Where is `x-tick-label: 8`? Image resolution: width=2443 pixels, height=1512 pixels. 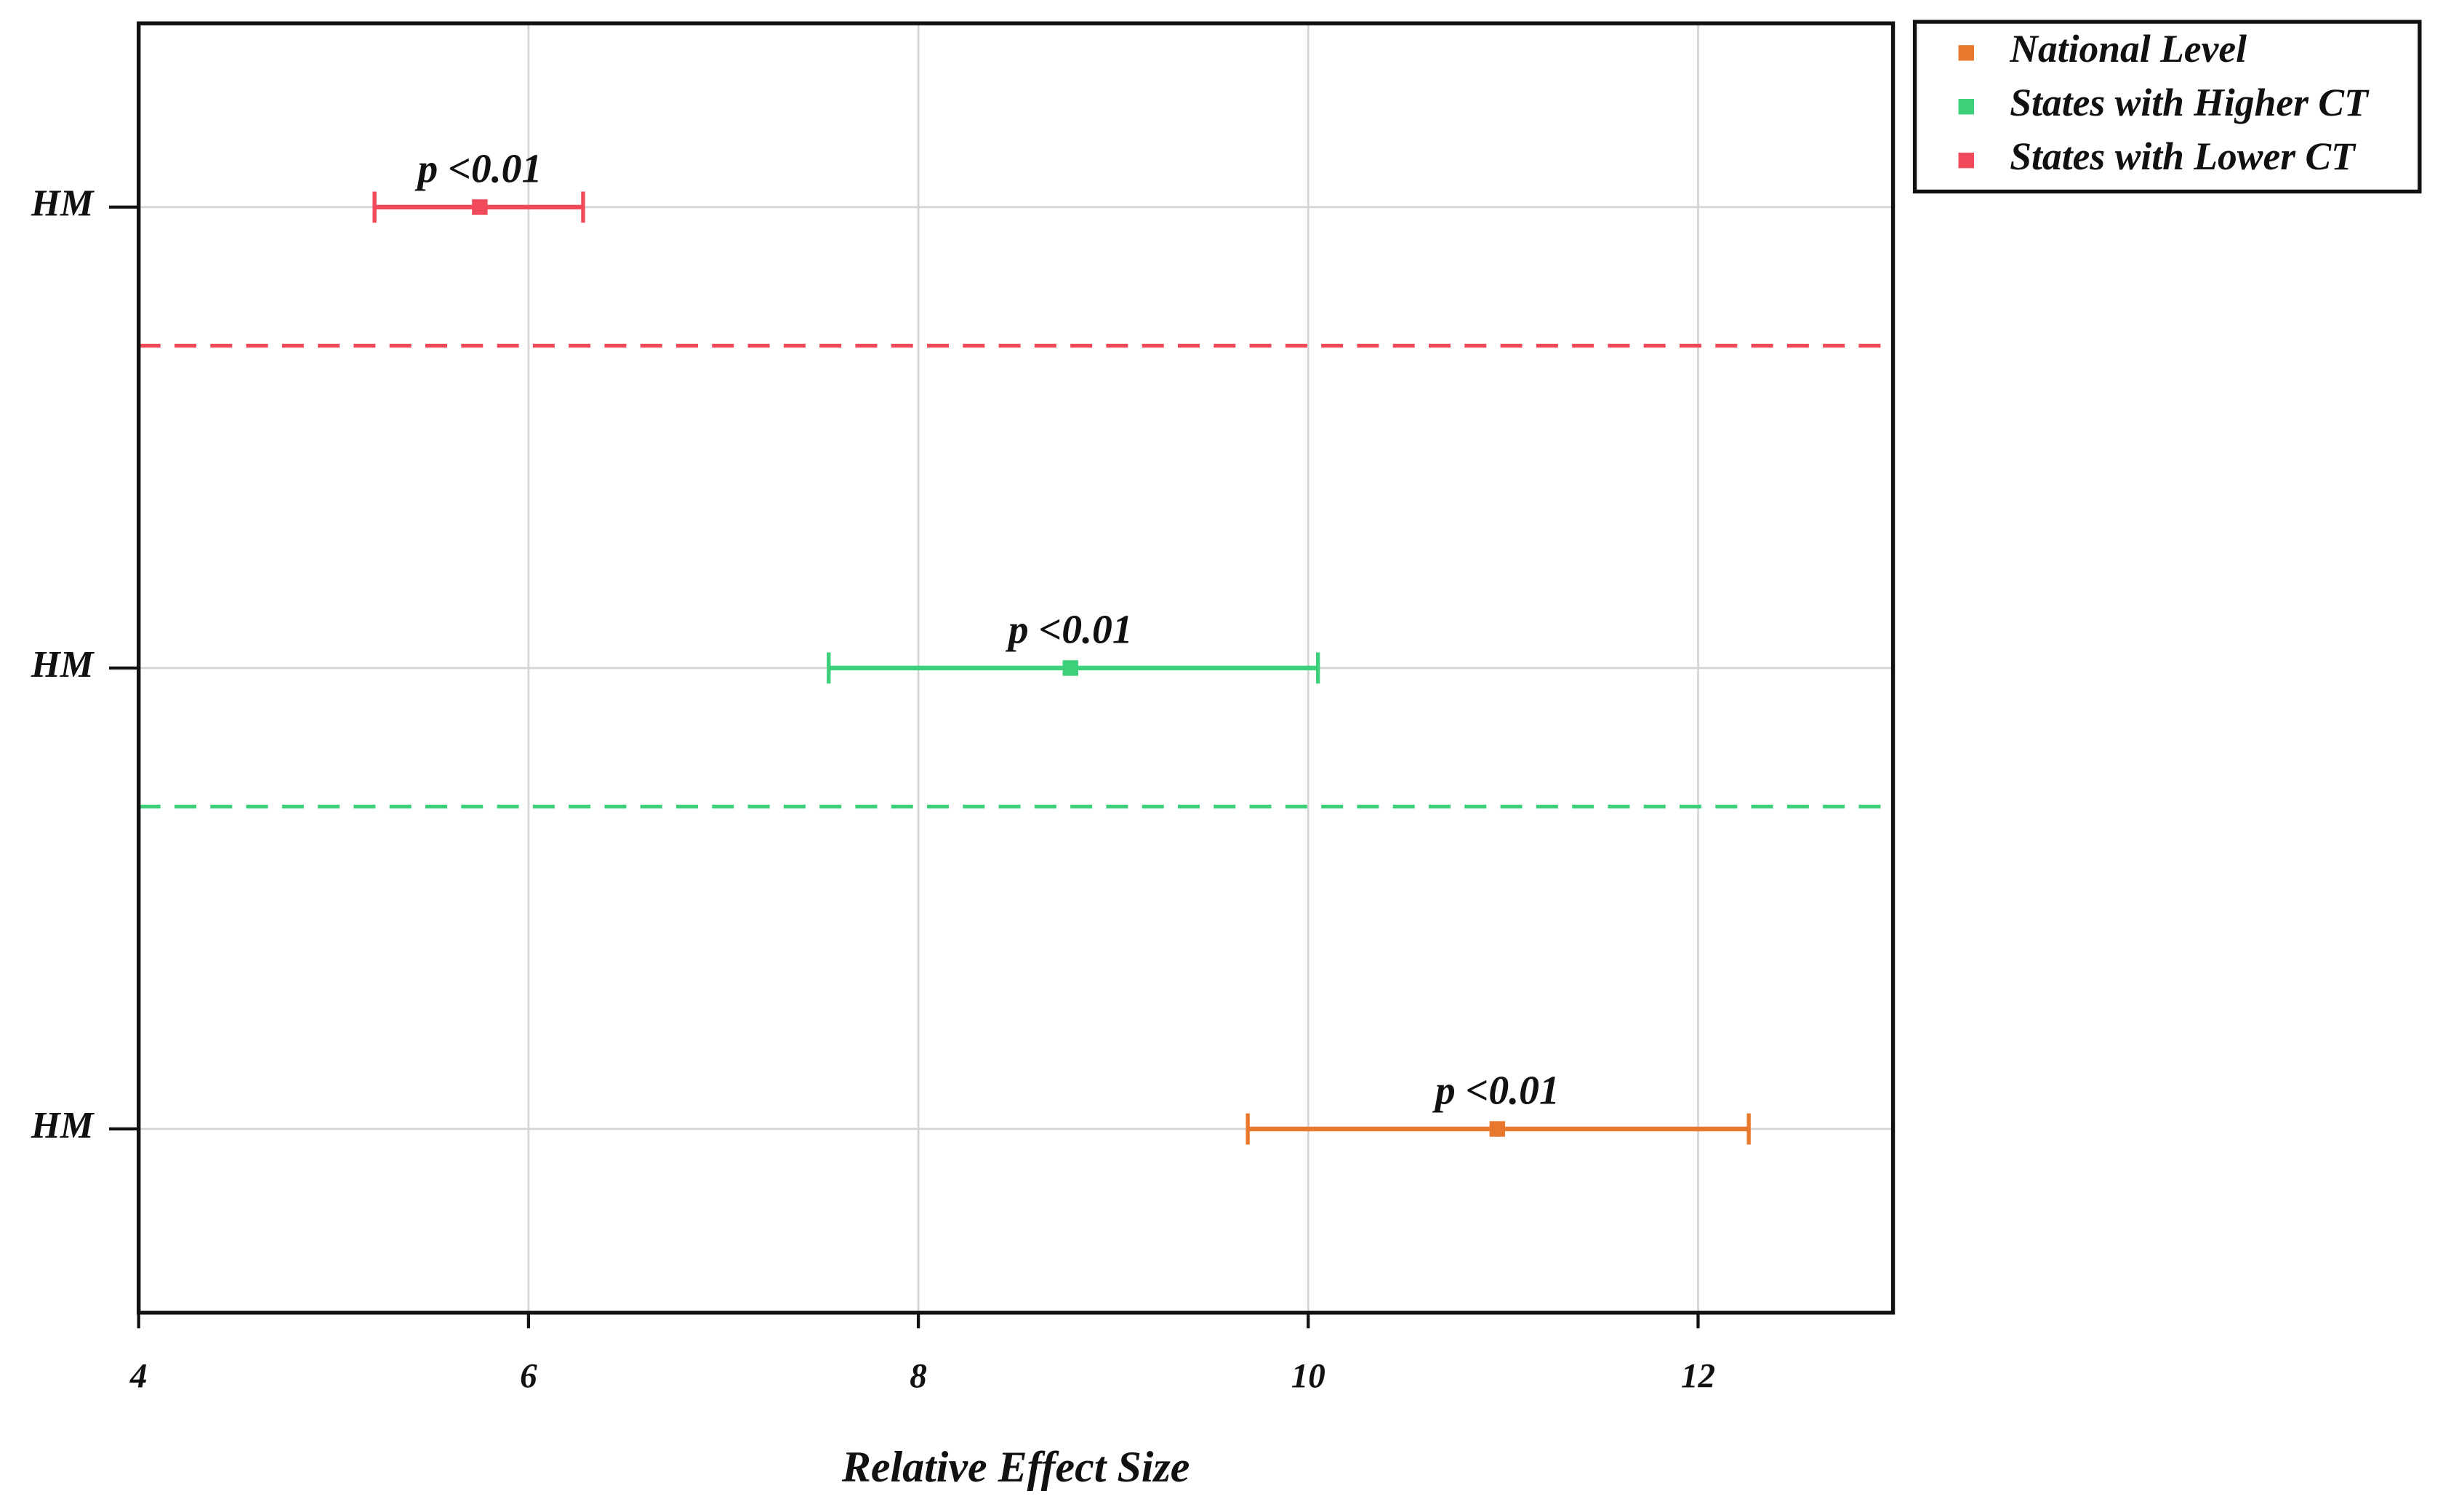 x-tick-label: 8 is located at coordinates (918, 1377).